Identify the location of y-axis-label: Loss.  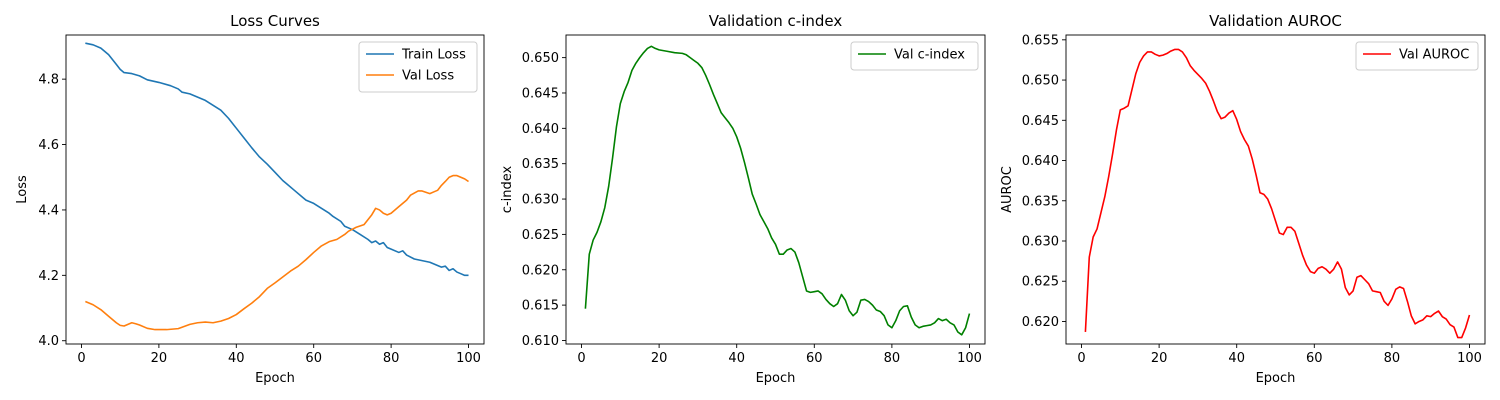
(22, 189).